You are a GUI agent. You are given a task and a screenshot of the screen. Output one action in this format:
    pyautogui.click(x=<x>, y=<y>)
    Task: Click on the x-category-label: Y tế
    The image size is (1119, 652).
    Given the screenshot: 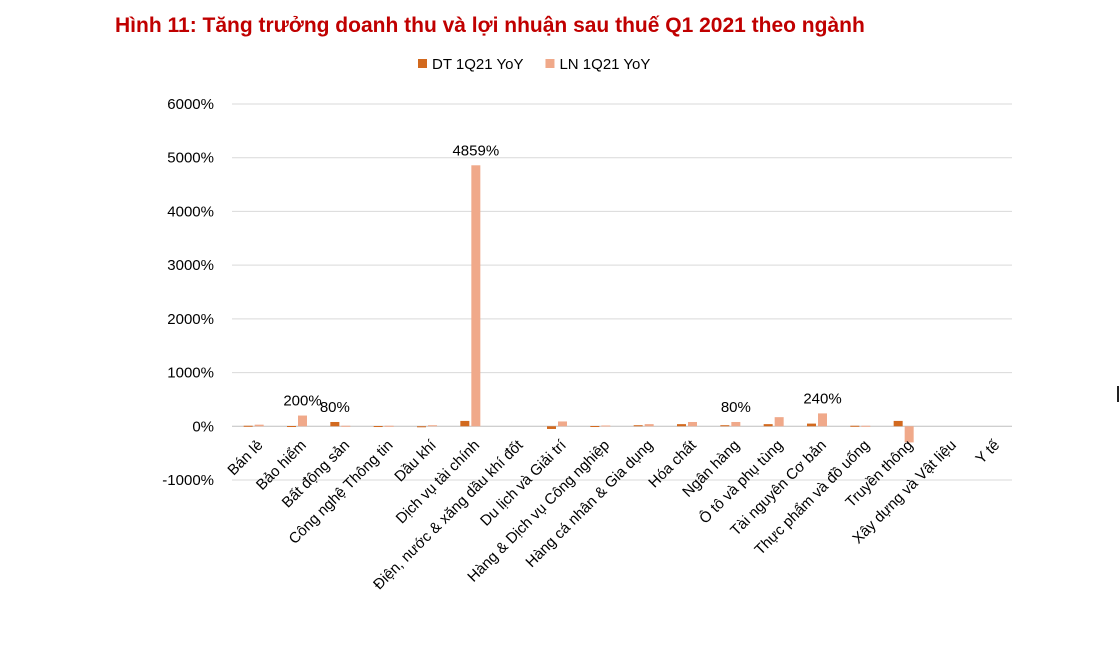 What is the action you would take?
    pyautogui.click(x=987, y=451)
    